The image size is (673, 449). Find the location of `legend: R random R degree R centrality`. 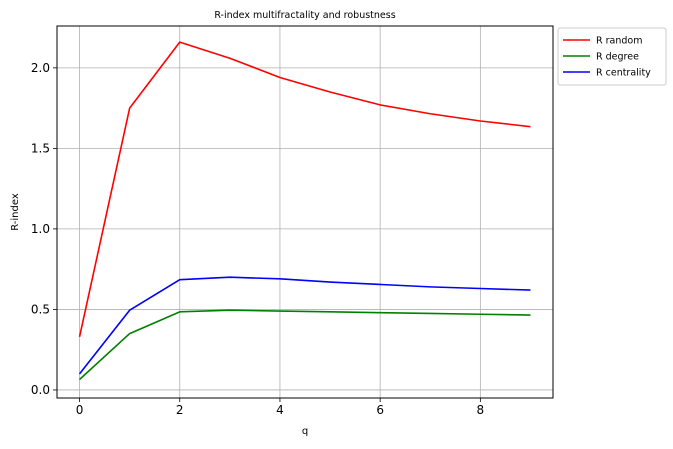

legend: R random R degree R centrality is located at coordinates (612, 56).